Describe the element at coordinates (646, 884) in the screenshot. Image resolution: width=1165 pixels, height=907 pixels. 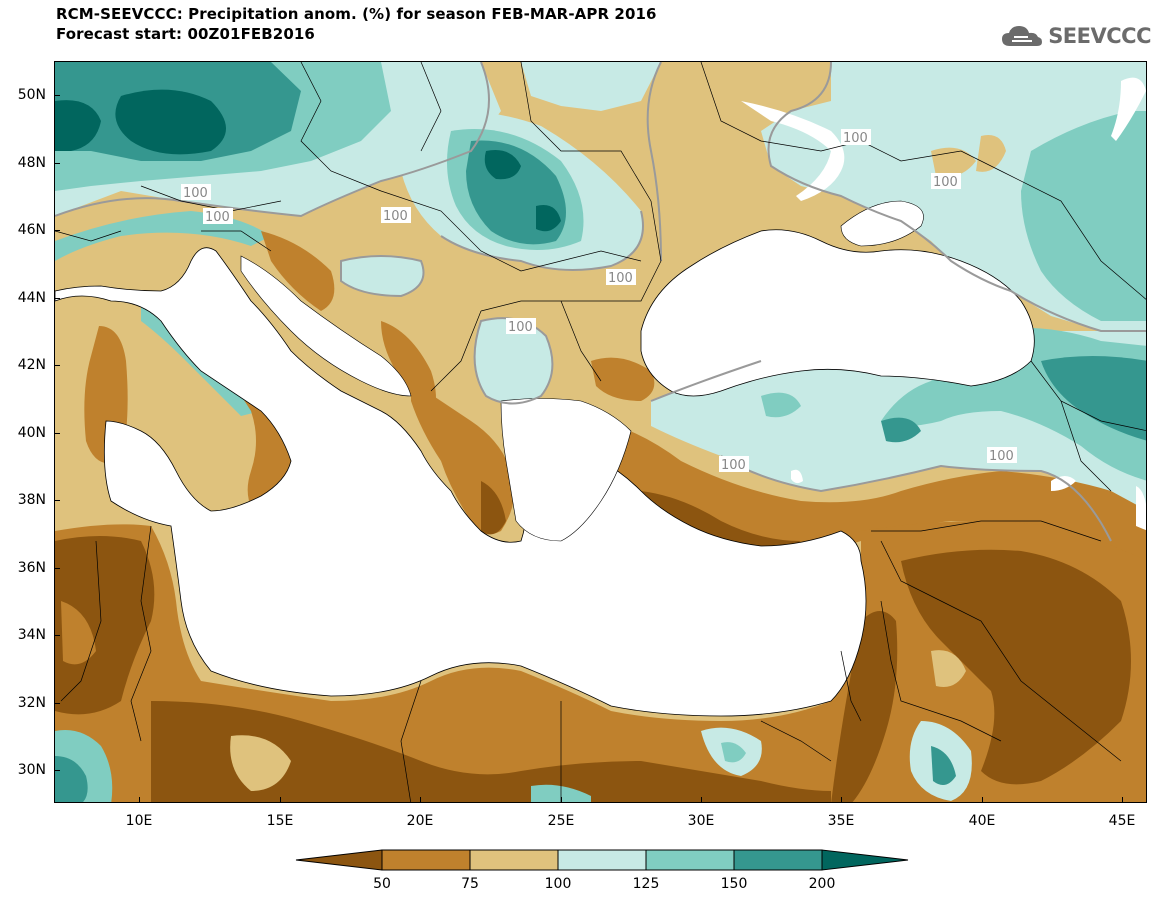
I see `colorbar-label-125: 125` at that location.